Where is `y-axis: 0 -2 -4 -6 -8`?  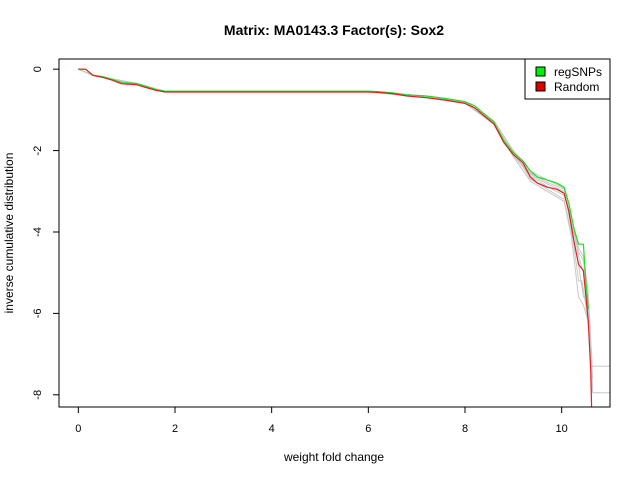
y-axis: 0 -2 -4 -6 -8 is located at coordinates (46, 233).